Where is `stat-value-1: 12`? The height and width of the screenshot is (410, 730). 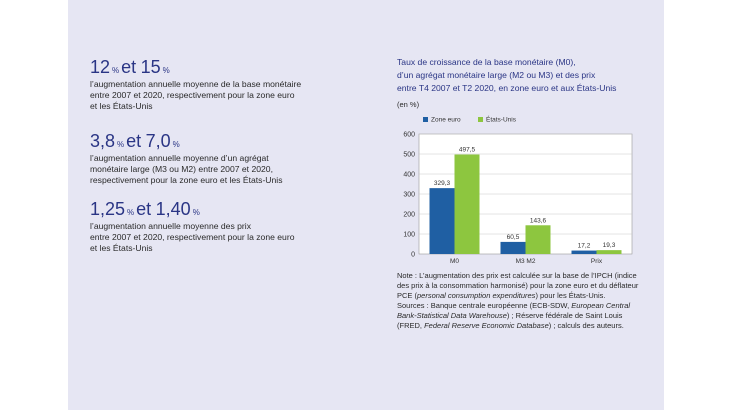
stat-value-1: 12 is located at coordinates (100, 67).